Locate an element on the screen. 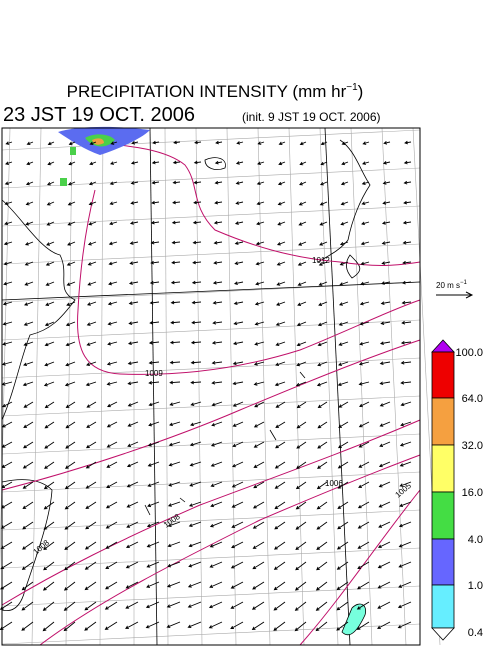  title-superscript: −1 is located at coordinates (352, 87).